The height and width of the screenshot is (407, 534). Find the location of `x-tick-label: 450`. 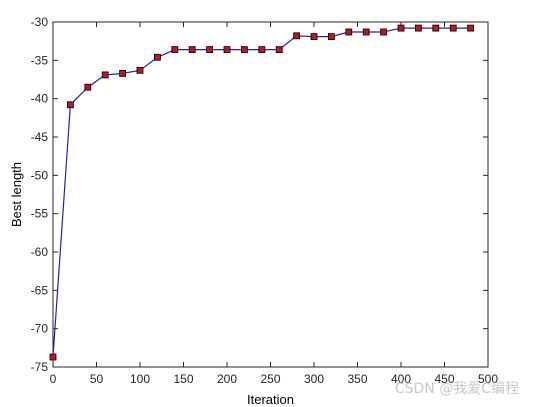

x-tick-label: 450 is located at coordinates (444, 379).